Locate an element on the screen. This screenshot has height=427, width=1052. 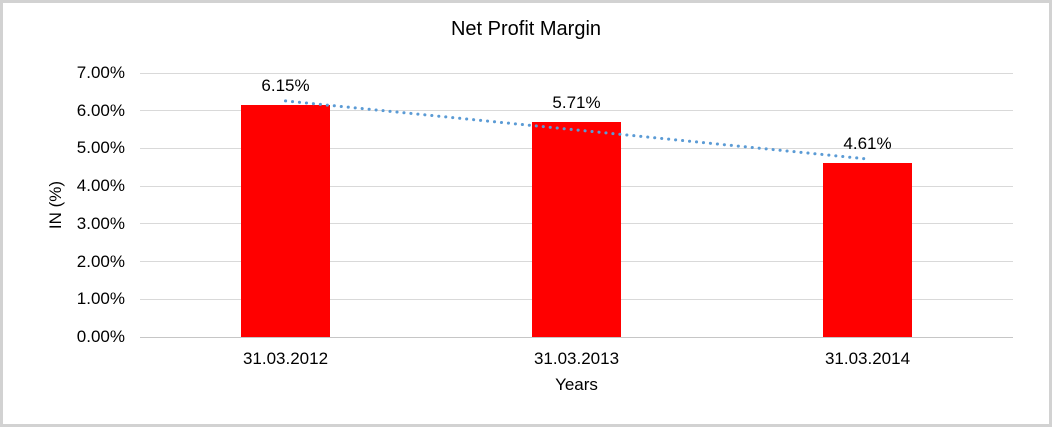
x-tick-label: 31.03.2013 is located at coordinates (576, 358).